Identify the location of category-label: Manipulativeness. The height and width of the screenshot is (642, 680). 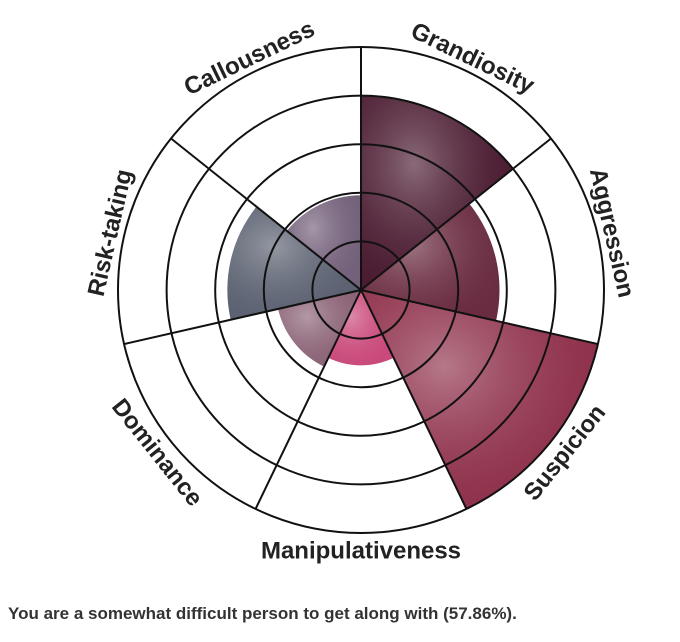
(361, 550).